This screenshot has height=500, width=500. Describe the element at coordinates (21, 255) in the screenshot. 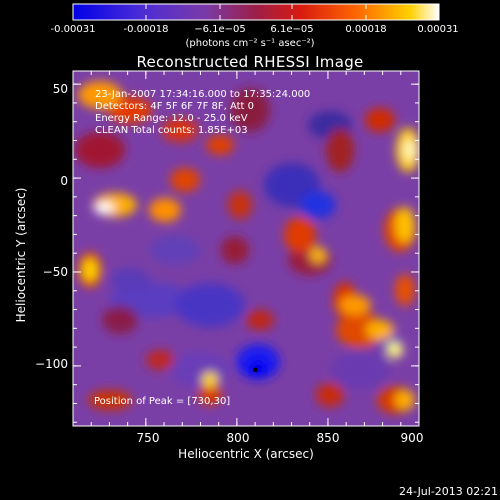

I see `y-axis-label: Heliocentric Y (arcsec)` at that location.